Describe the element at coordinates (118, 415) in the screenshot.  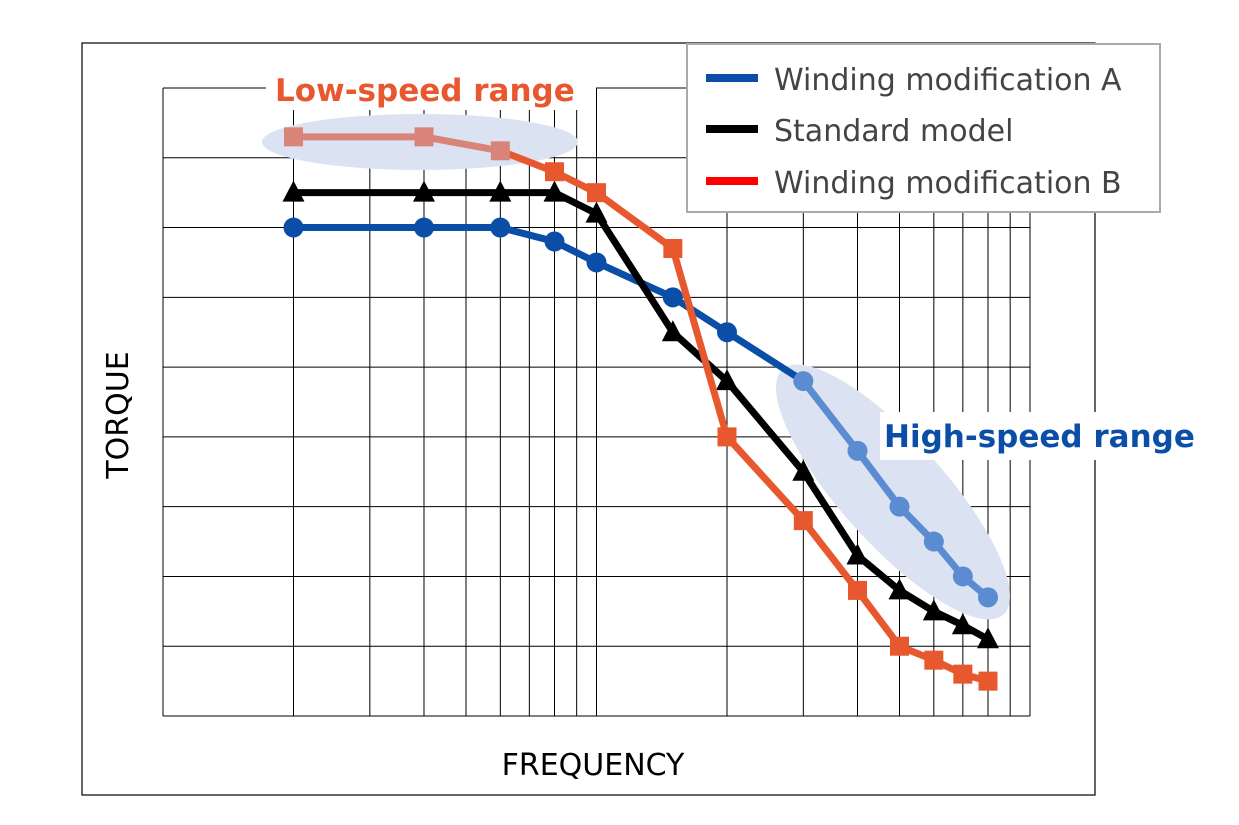
I see `y-axis-label: TORQUE` at that location.